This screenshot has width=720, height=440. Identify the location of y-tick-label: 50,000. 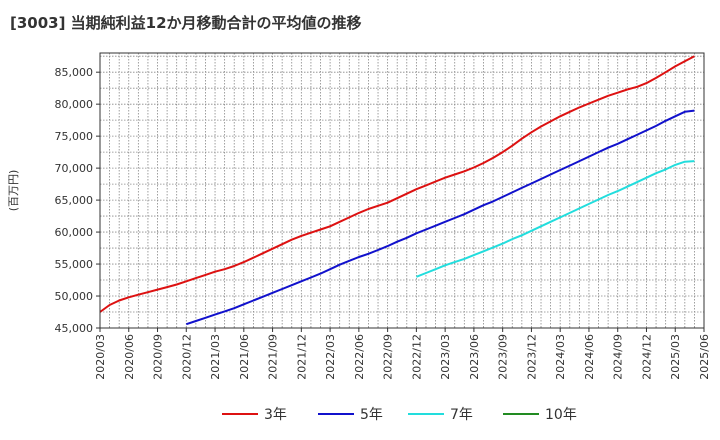
(74, 296).